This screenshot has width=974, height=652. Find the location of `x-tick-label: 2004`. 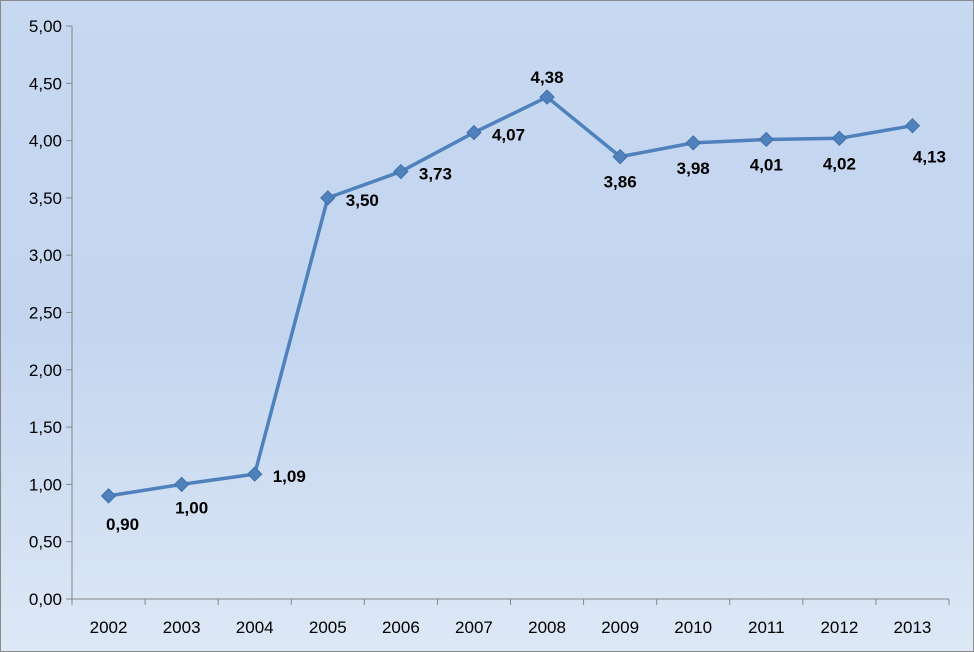

x-tick-label: 2004 is located at coordinates (255, 627).